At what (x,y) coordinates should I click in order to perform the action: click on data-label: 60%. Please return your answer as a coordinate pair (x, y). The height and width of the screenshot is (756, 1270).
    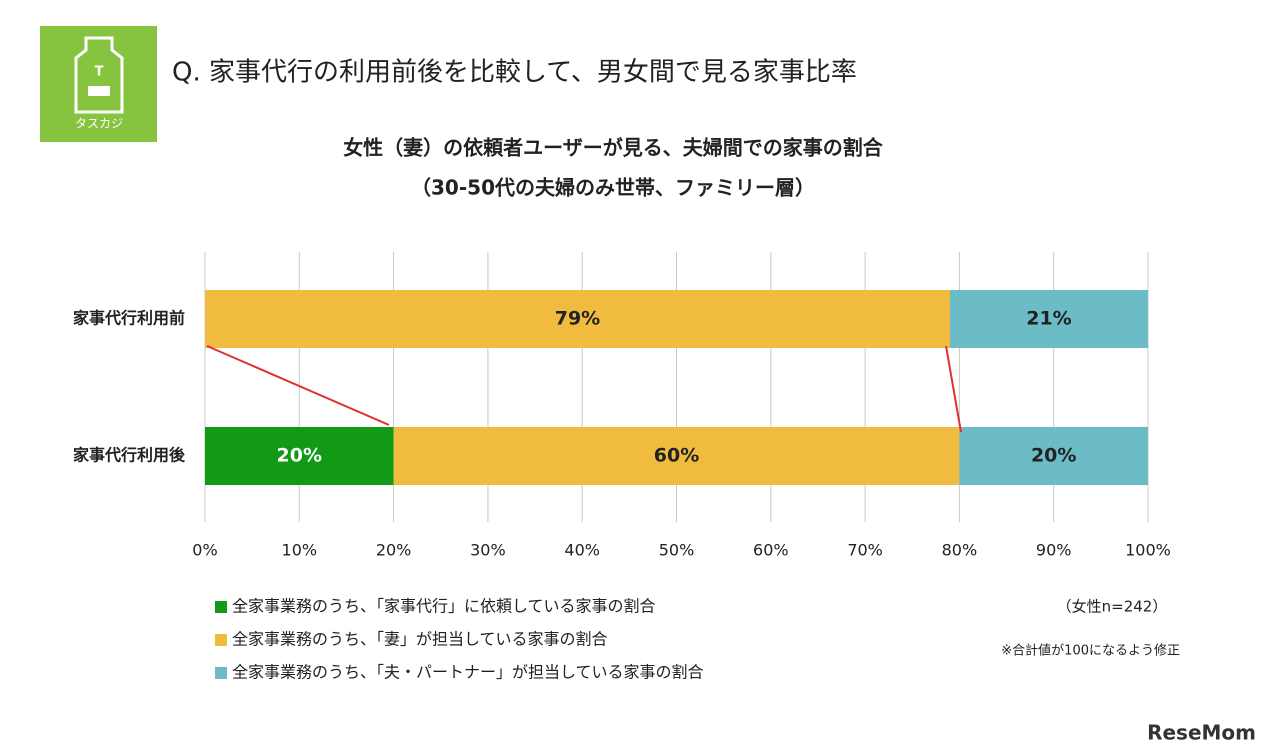
    Looking at the image, I should click on (676, 456).